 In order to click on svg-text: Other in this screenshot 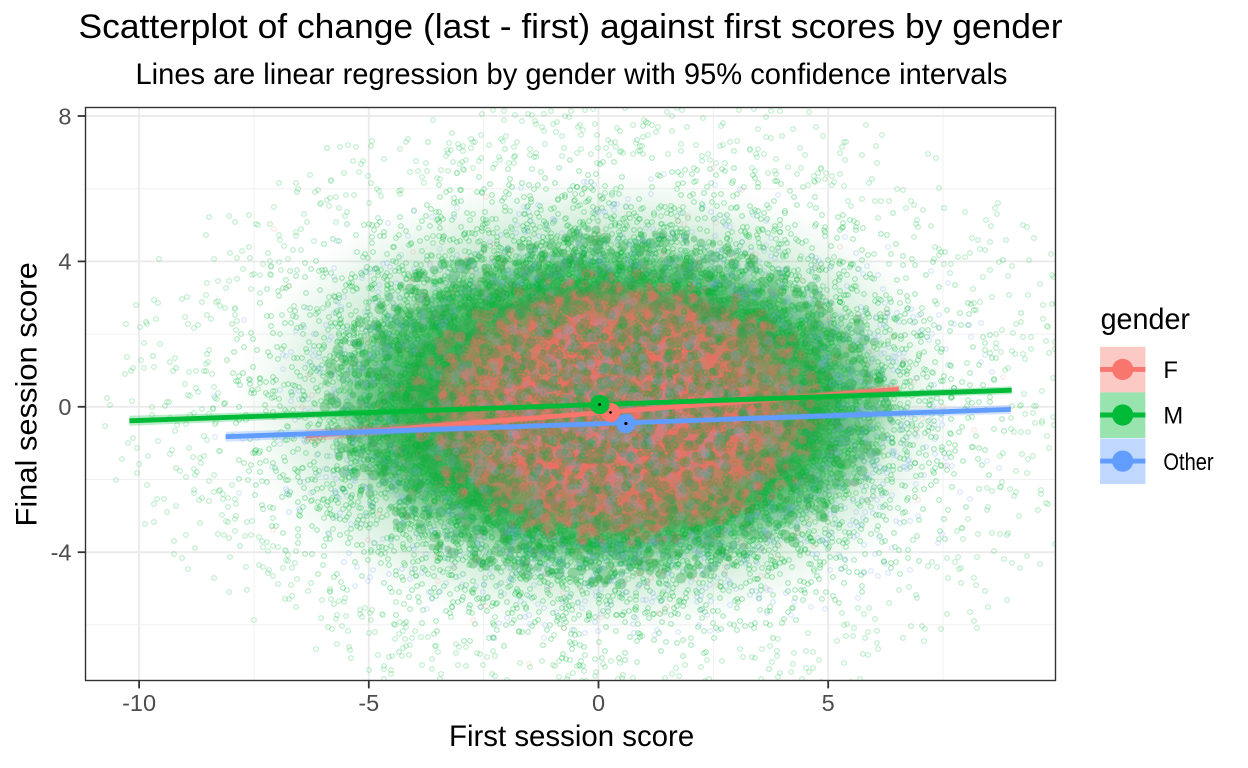, I will do `click(1188, 462)`.